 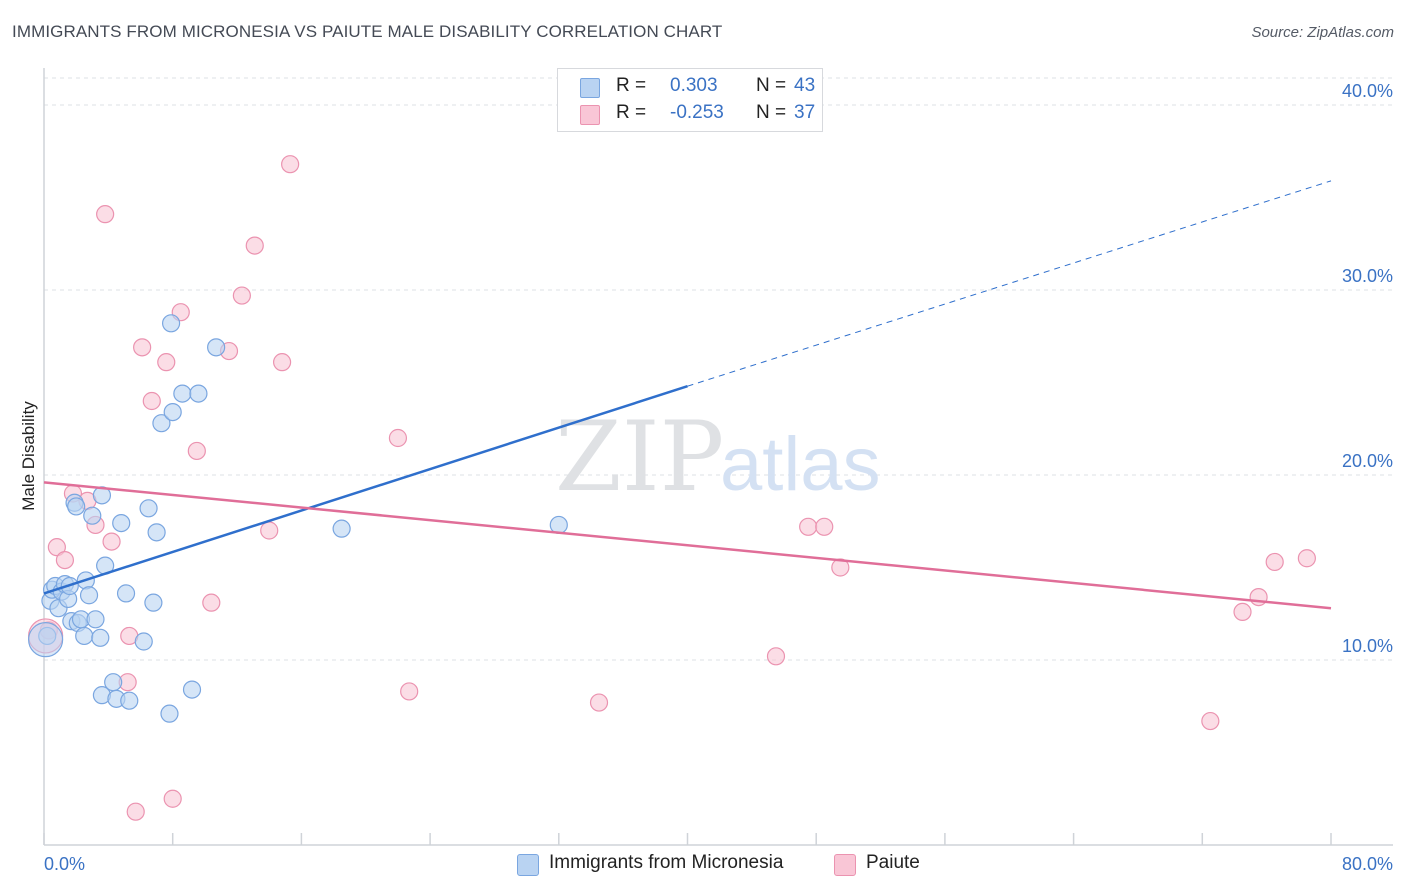 I want to click on watermark-atlas: atlas, so click(x=800, y=464).